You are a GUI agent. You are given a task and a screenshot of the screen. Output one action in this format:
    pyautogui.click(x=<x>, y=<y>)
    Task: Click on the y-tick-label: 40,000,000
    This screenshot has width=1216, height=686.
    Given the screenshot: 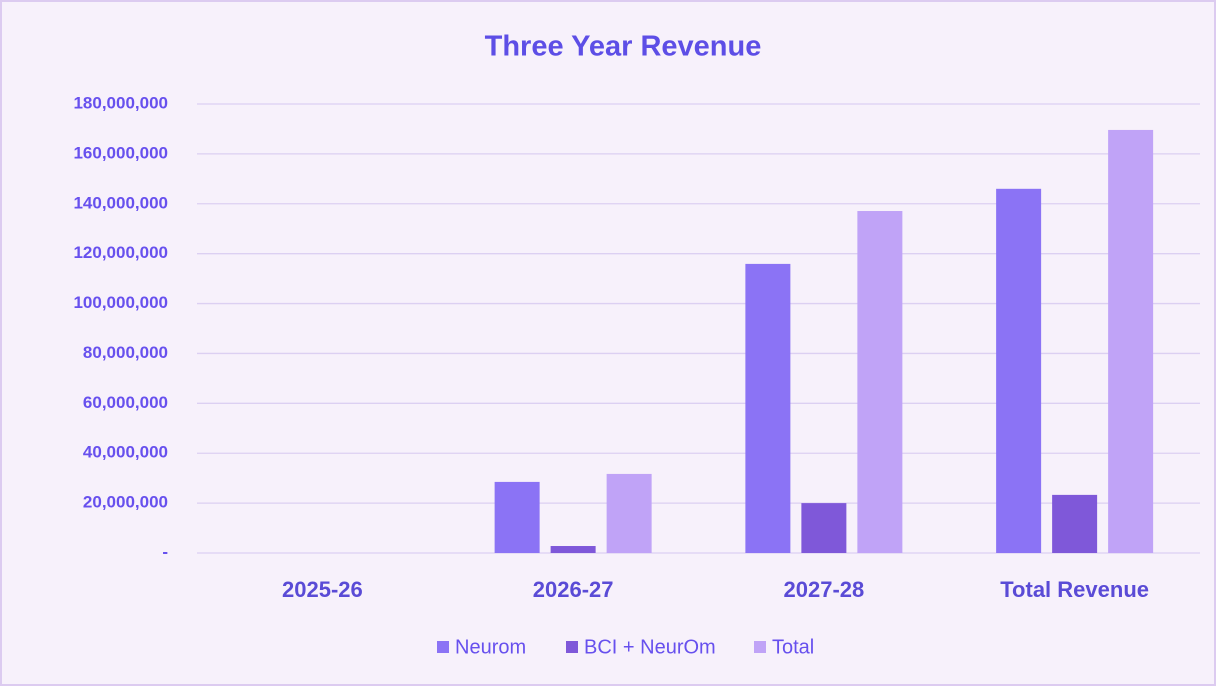 What is the action you would take?
    pyautogui.click(x=125, y=452)
    